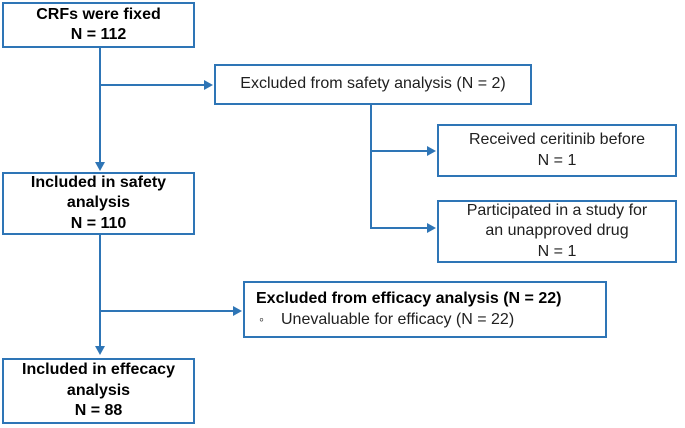 The width and height of the screenshot is (685, 428). Describe the element at coordinates (98, 34) in the screenshot. I see `crfs-fixed-count: N = 112` at that location.